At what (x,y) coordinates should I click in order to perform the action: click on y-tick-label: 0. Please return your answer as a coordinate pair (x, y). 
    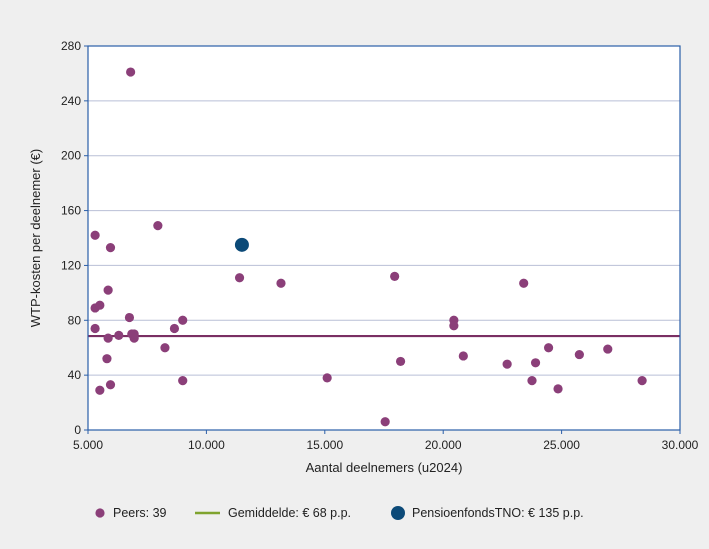
    Looking at the image, I should click on (77, 430).